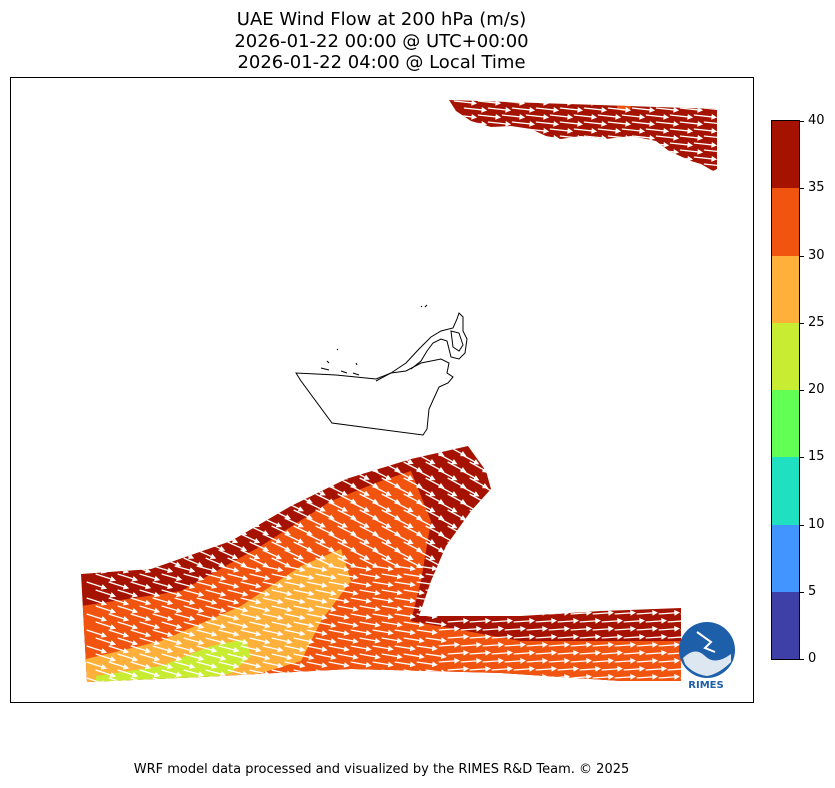  I want to click on colorbar-segment, so click(785, 491).